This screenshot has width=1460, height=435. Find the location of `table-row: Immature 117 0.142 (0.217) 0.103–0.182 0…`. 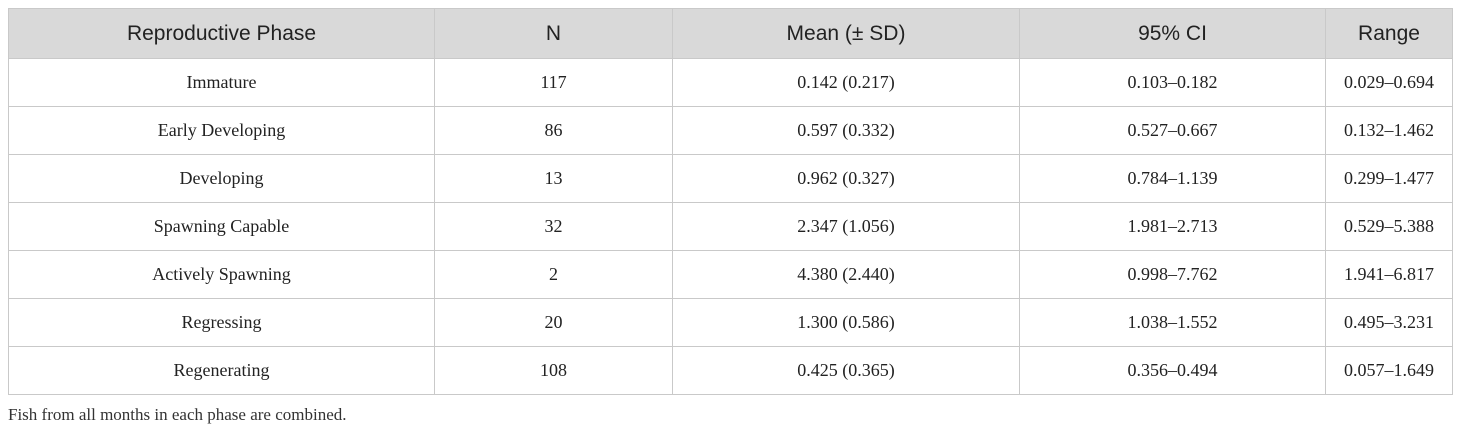

table-row: Immature 117 0.142 (0.217) 0.103–0.182 0… is located at coordinates (730, 82).